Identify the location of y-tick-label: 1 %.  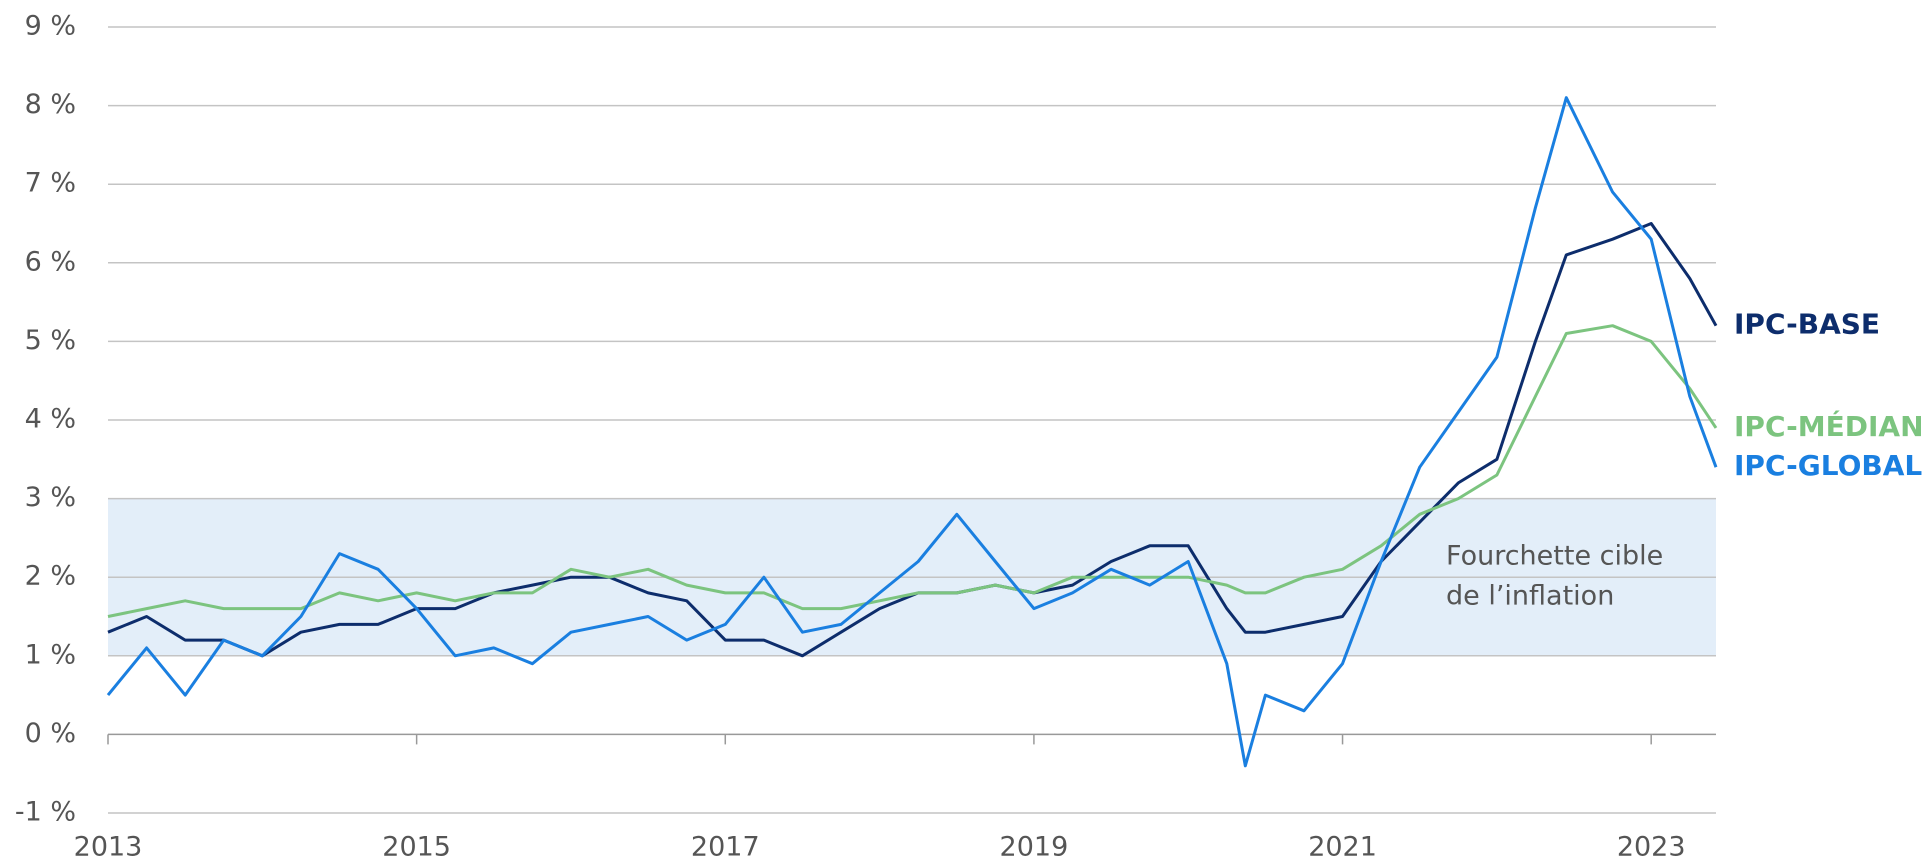
(50, 654).